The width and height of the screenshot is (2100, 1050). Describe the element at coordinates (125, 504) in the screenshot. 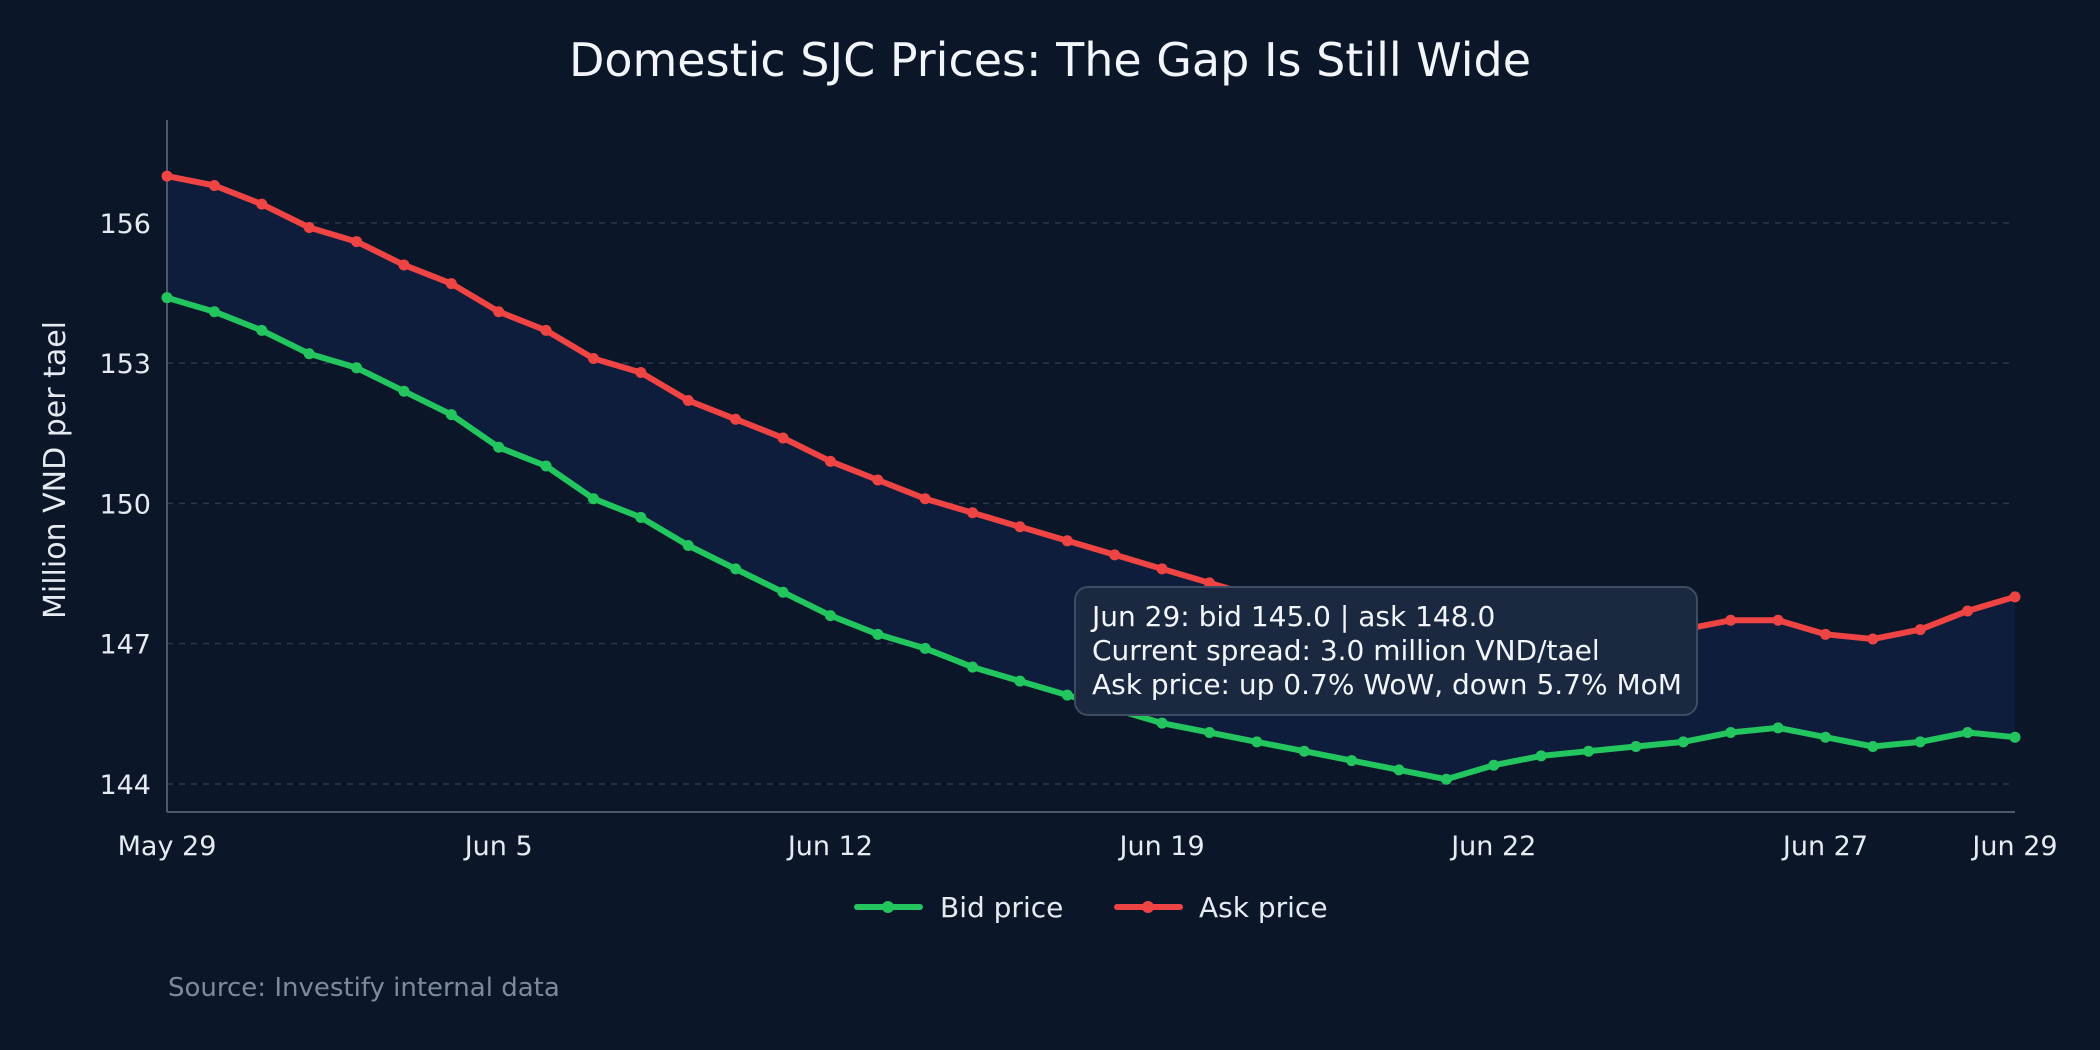

I see `y-tick-label: 150` at that location.